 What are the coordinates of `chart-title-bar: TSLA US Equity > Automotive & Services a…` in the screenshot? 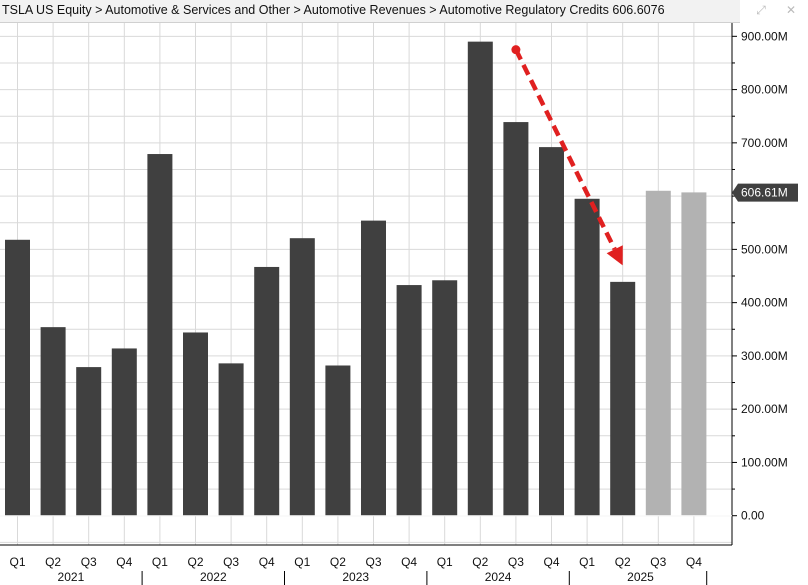 It's located at (398, 11).